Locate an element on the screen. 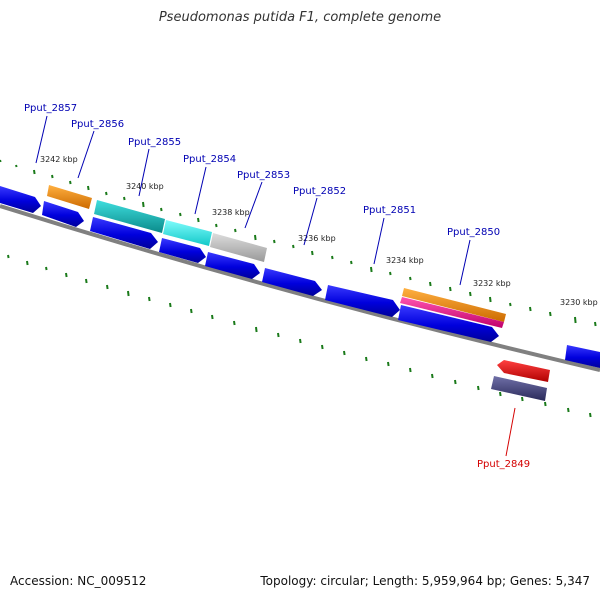 This screenshot has width=600, height=605. tick-label: 3236 kbp is located at coordinates (317, 238).